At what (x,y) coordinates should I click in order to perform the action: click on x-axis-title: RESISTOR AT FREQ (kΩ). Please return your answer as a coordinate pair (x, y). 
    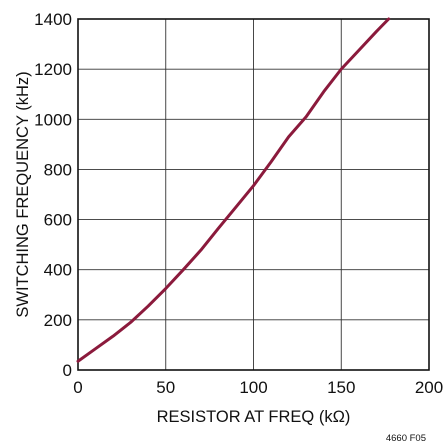
    Looking at the image, I should click on (254, 417).